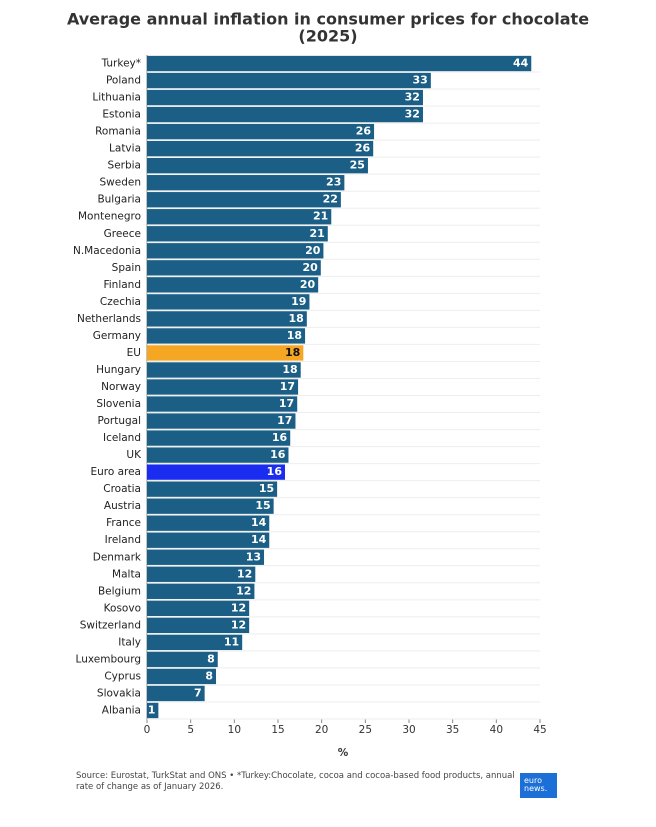  What do you see at coordinates (330, 199) in the screenshot?
I see `value-label: 22` at bounding box center [330, 199].